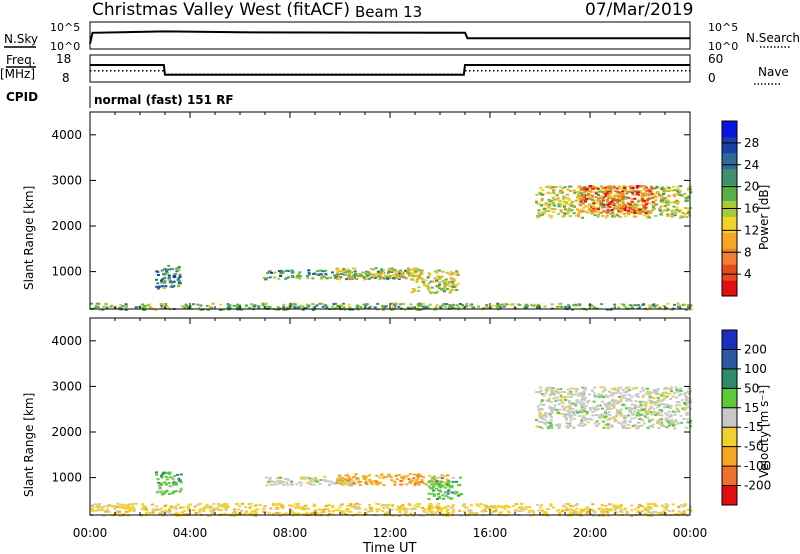 The width and height of the screenshot is (800, 554). Describe the element at coordinates (764, 217) in the screenshot. I see `power-colorbar-label: Power [dB]` at that location.